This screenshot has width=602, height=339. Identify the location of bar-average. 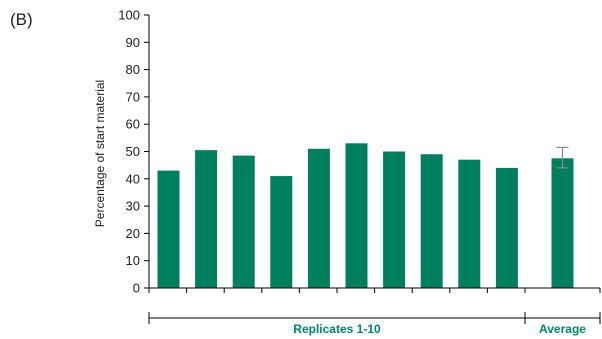
(562, 223).